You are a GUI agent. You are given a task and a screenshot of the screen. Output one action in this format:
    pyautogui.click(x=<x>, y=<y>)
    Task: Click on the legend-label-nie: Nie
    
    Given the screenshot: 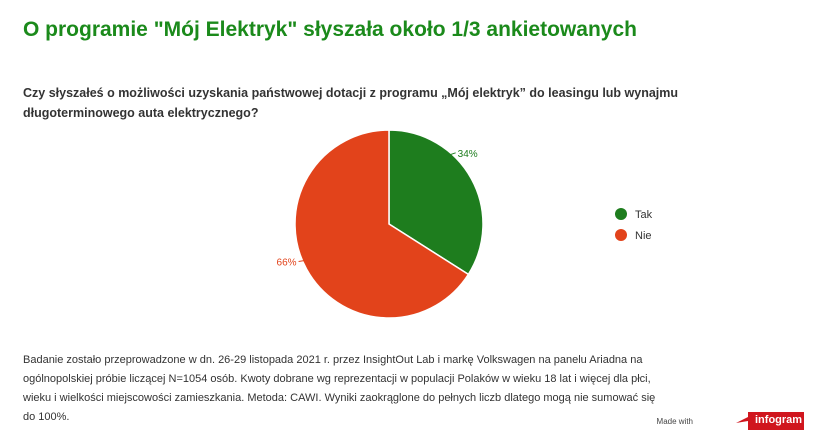 What is the action you would take?
    pyautogui.click(x=643, y=236)
    